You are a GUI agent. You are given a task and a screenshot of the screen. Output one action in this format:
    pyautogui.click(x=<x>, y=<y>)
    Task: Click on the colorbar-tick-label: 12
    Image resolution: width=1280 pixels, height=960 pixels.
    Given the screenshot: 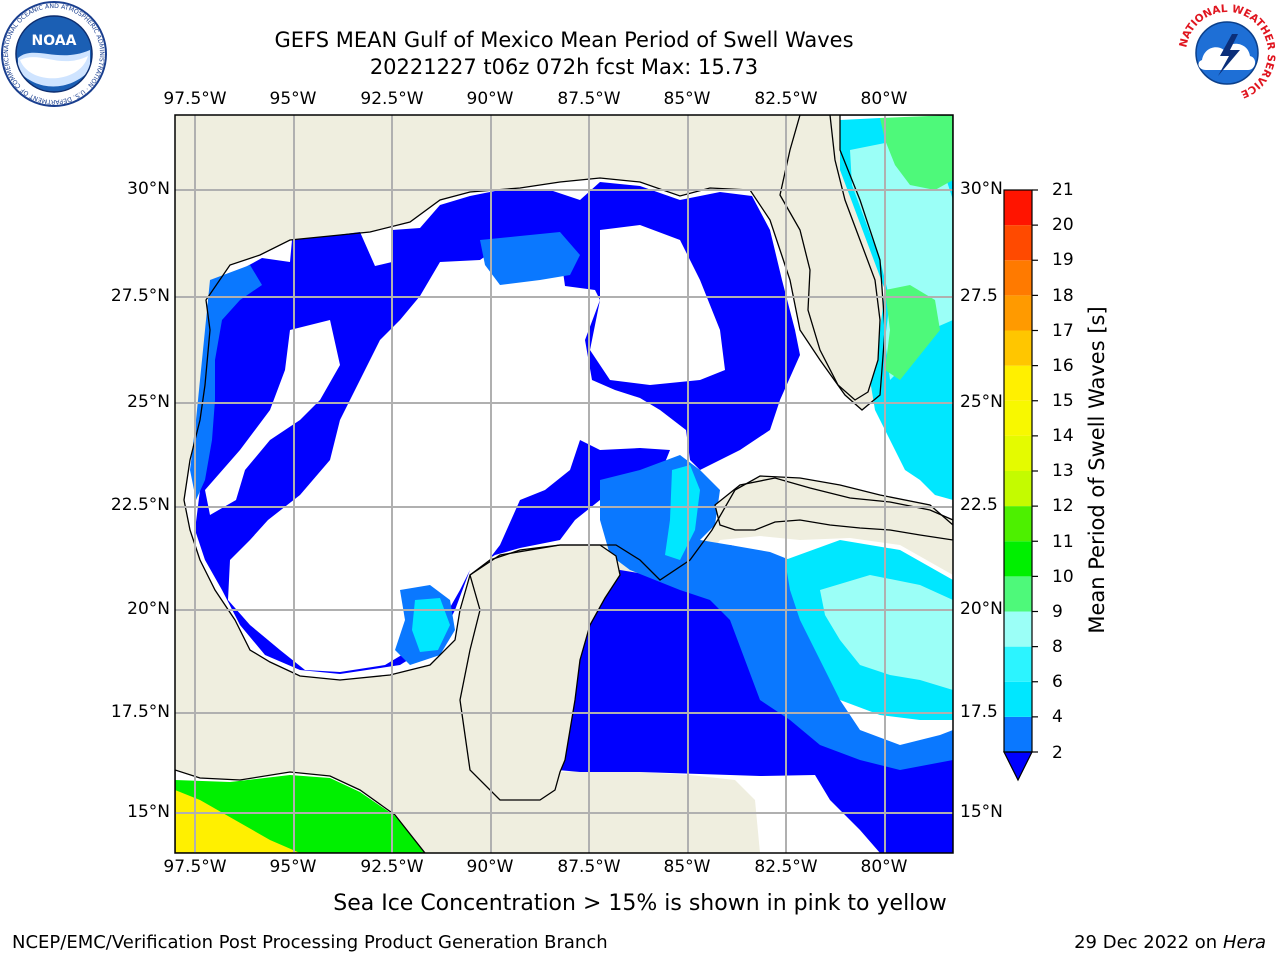 What is the action you would take?
    pyautogui.click(x=1063, y=506)
    